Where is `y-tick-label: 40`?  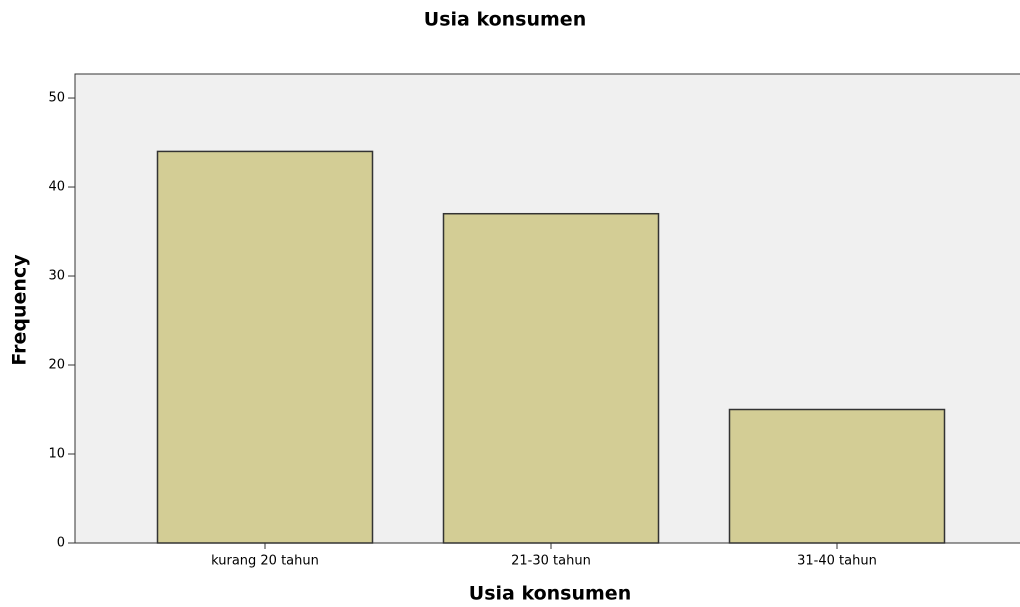 y-tick-label: 40 is located at coordinates (56, 187).